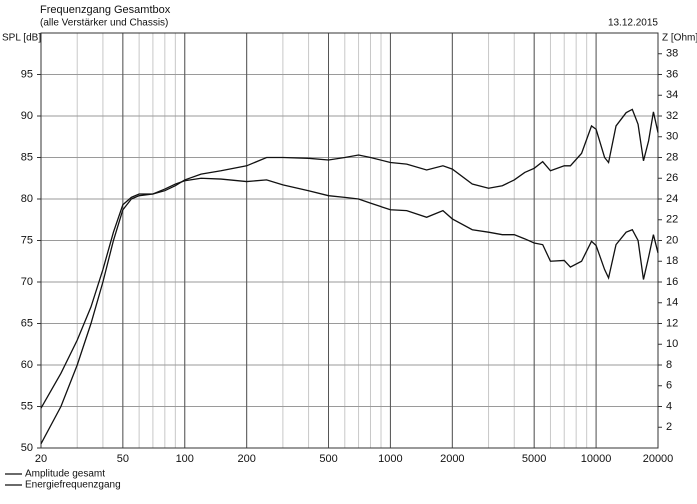  I want to click on y-axis-label: SPL [dB], so click(21, 38).